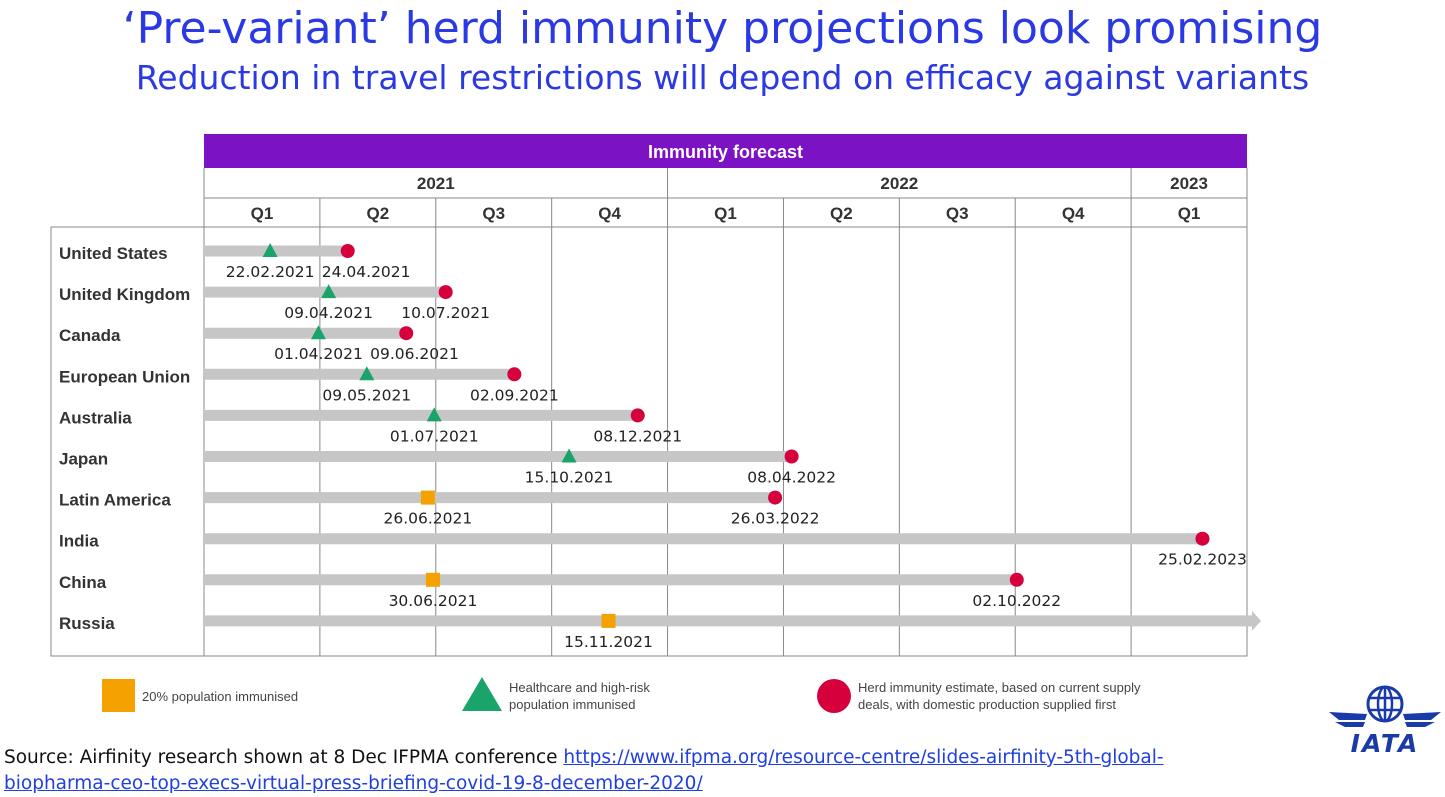  Describe the element at coordinates (434, 436) in the screenshot. I see `date-label: 01.07.2021` at that location.